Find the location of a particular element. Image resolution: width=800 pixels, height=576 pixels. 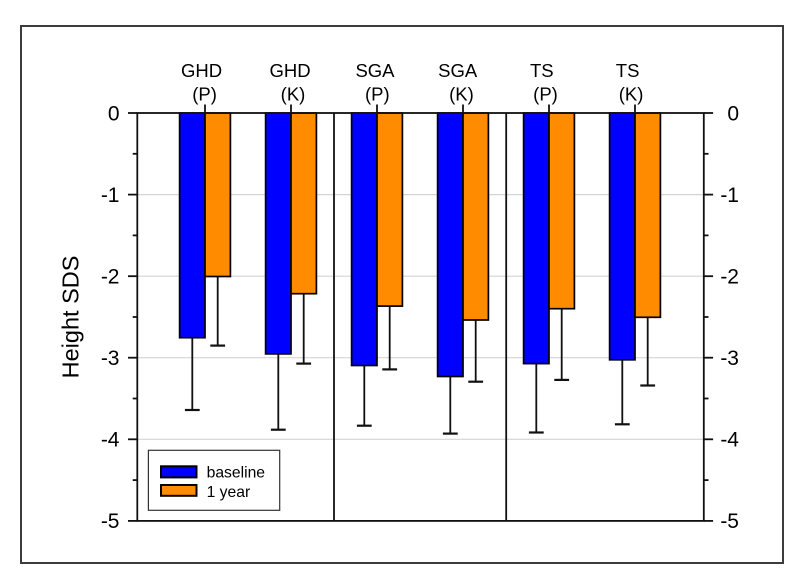

svg-text: 1 year is located at coordinates (229, 492).